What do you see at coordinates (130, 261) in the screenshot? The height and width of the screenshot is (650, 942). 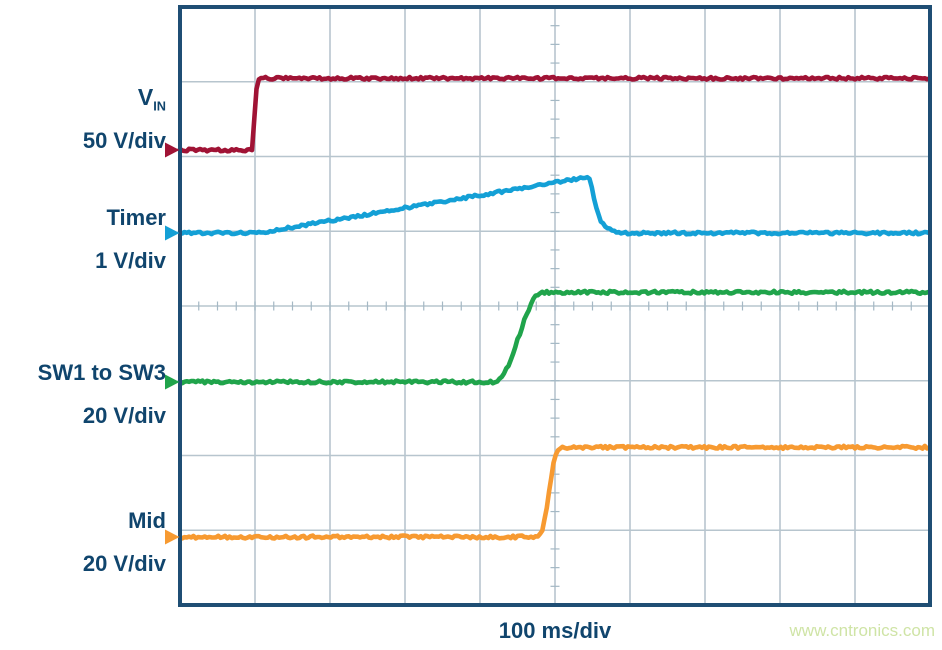 I see `channel-scale: 1 V/div` at bounding box center [130, 261].